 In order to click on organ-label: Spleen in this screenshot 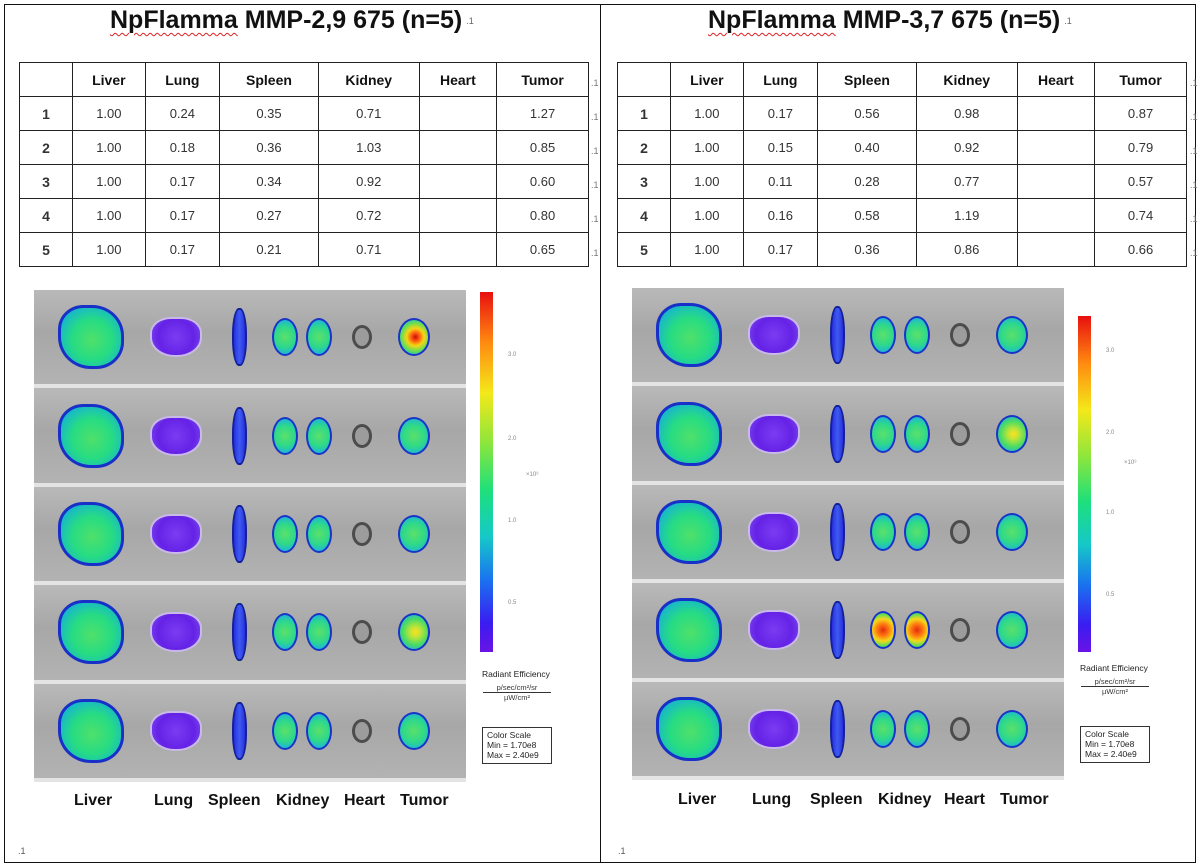, I will do `click(836, 799)`.